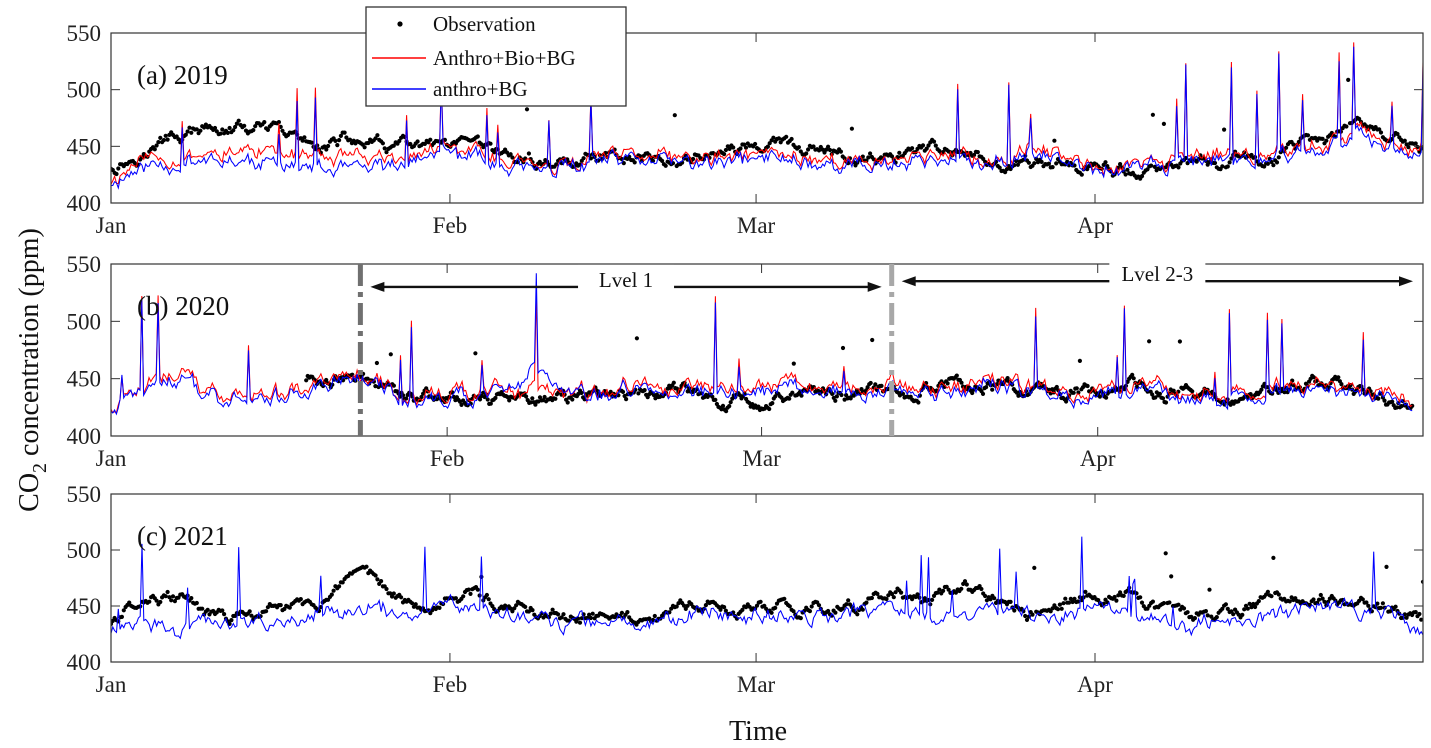 The height and width of the screenshot is (748, 1431). I want to click on annotation-label-bg, so click(1157, 273).